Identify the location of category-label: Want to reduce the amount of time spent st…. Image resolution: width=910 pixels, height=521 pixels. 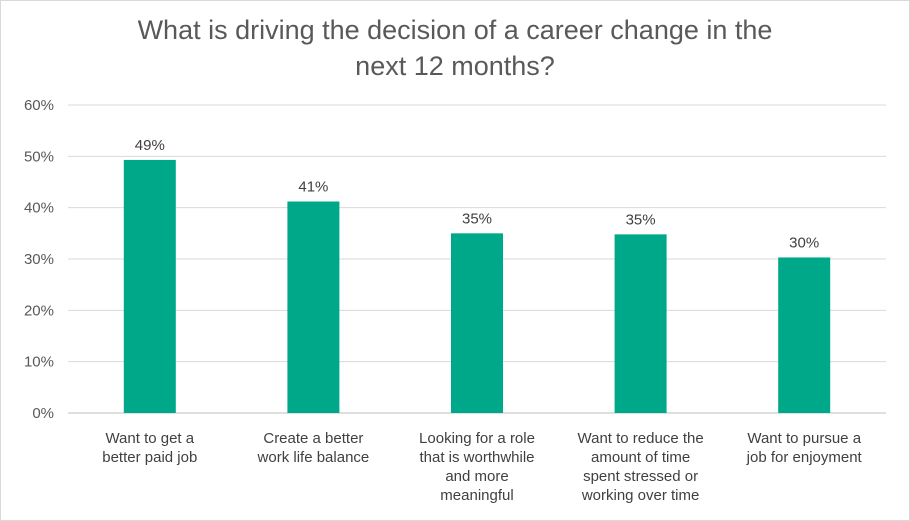
(641, 467).